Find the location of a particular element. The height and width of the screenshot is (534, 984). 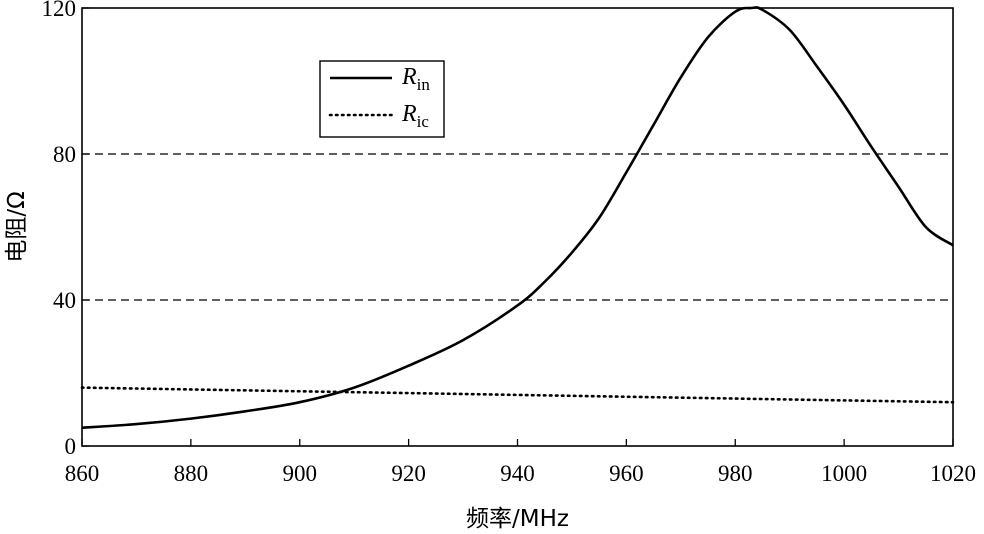

legend-label-r-ic: Ric is located at coordinates (415, 116).